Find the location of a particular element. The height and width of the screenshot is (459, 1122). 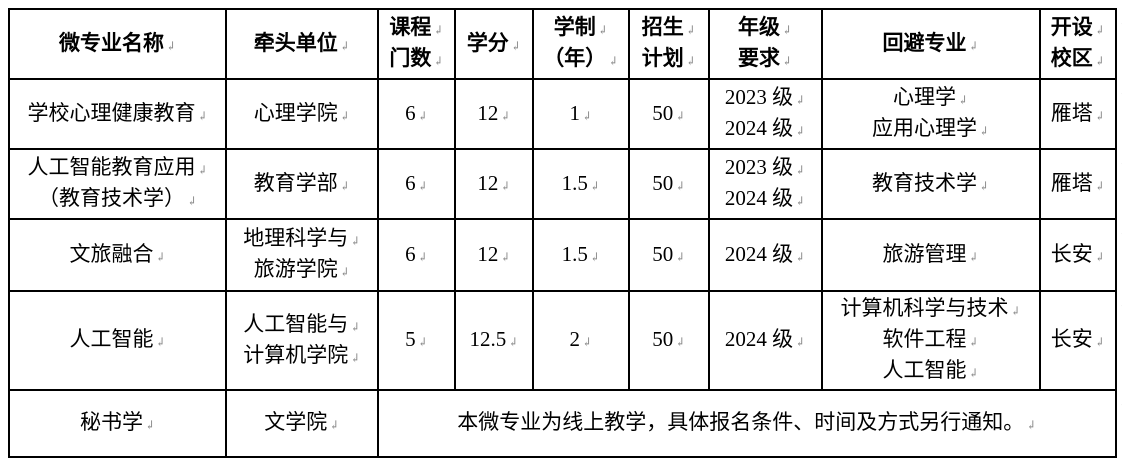

cell-text: 计算机科学与技术 ↲ is located at coordinates (930, 308).